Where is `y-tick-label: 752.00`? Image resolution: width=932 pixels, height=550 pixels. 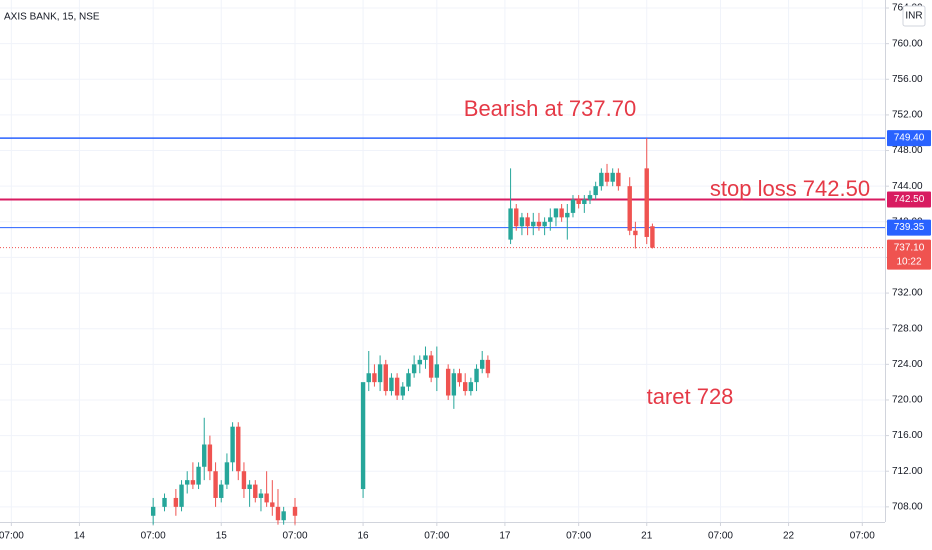 y-tick-label: 752.00 is located at coordinates (907, 115).